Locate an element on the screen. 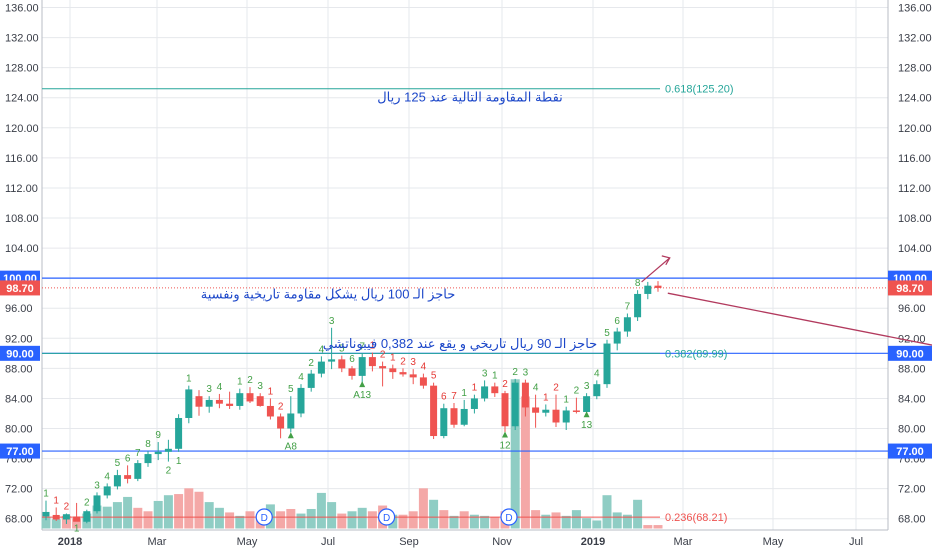  price-tag-label: 90.00 is located at coordinates (910, 354).